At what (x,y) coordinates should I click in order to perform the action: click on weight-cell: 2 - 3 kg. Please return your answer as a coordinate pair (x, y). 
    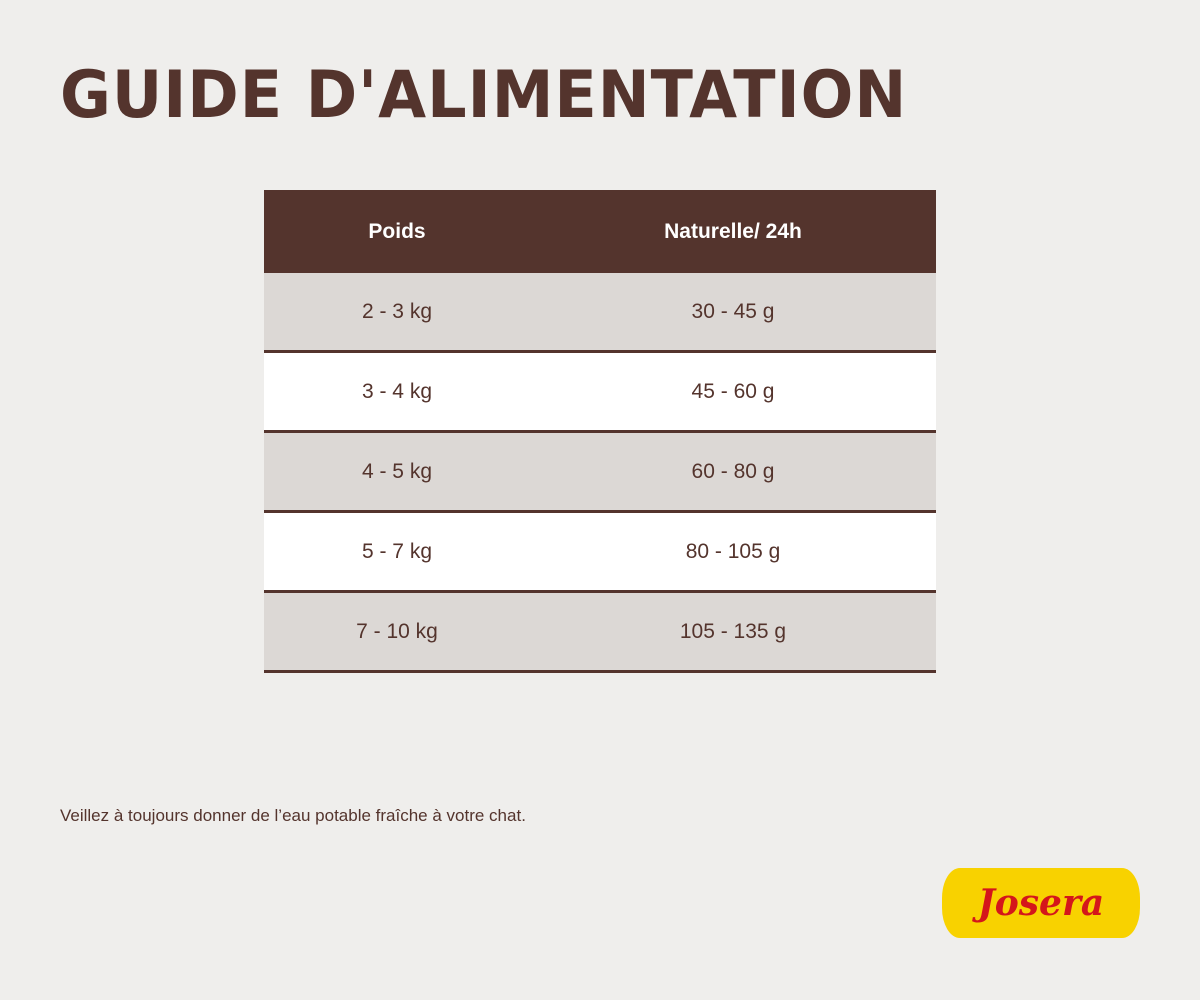
    Looking at the image, I should click on (397, 313).